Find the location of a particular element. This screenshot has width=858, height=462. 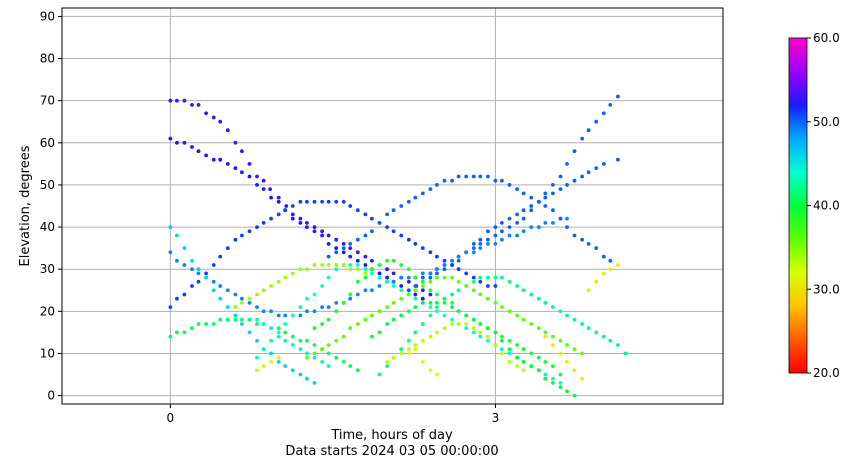

y-tick-label: 30 is located at coordinates (47, 269).